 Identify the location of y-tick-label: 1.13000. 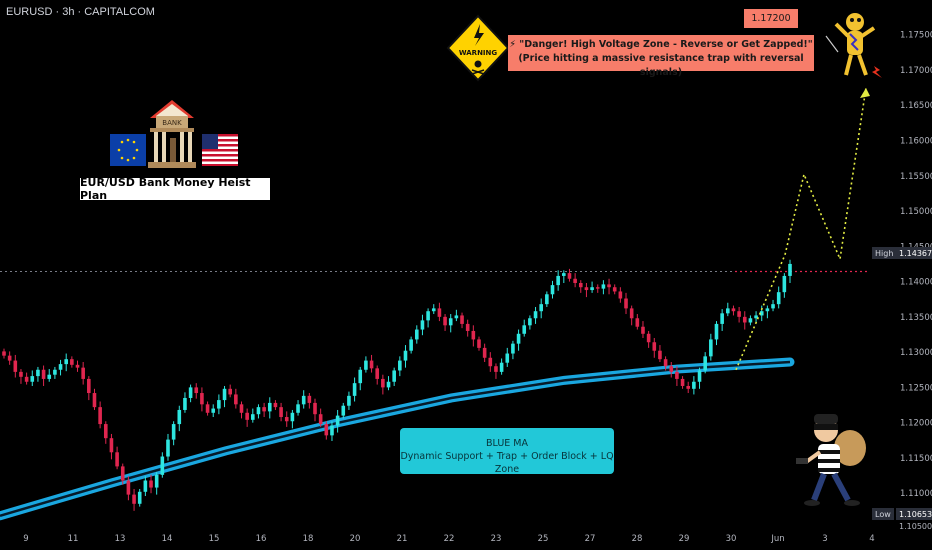
(916, 353).